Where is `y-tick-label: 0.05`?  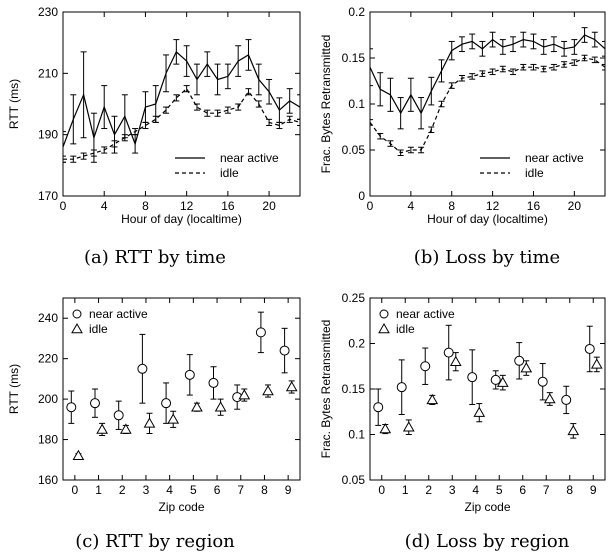 y-tick-label: 0.05 is located at coordinates (354, 150).